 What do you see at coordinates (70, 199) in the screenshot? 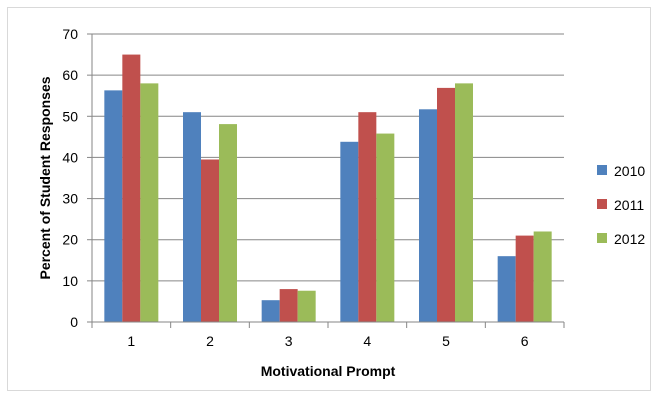
I see `y-tick-label: 30` at bounding box center [70, 199].